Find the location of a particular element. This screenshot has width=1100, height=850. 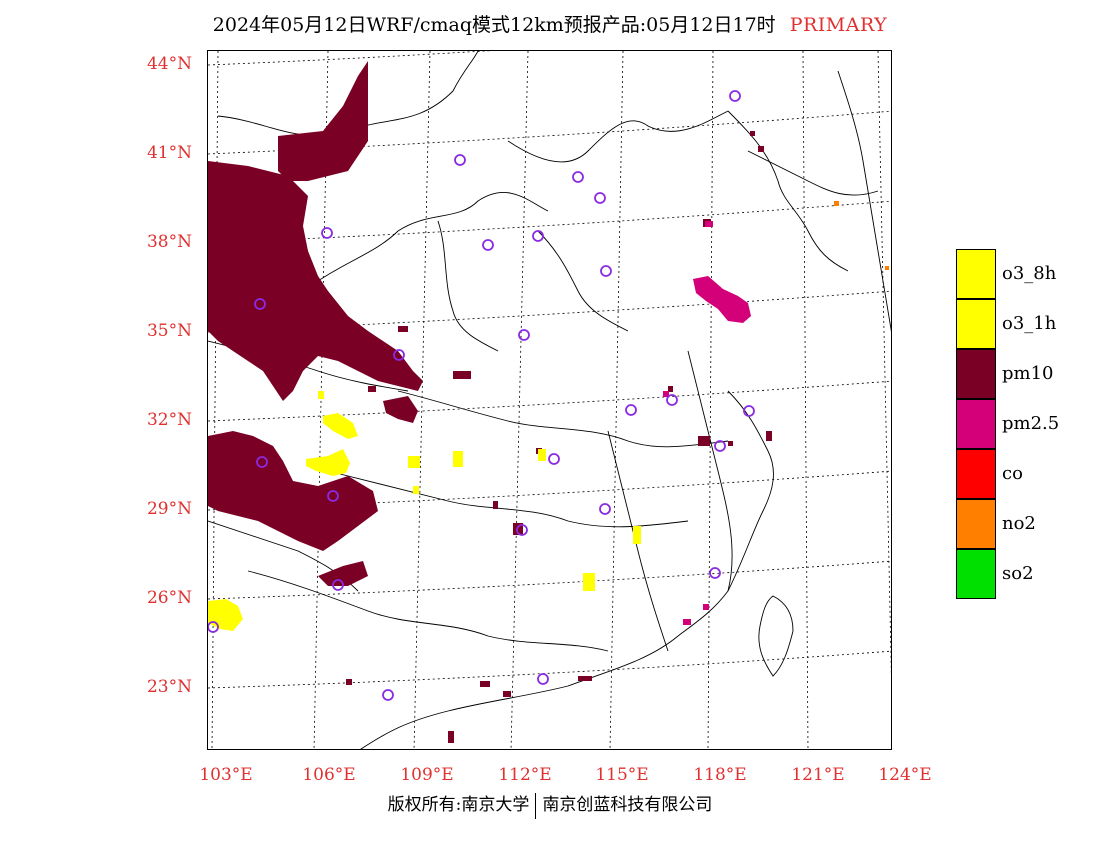

border-north is located at coordinates (348, 94).